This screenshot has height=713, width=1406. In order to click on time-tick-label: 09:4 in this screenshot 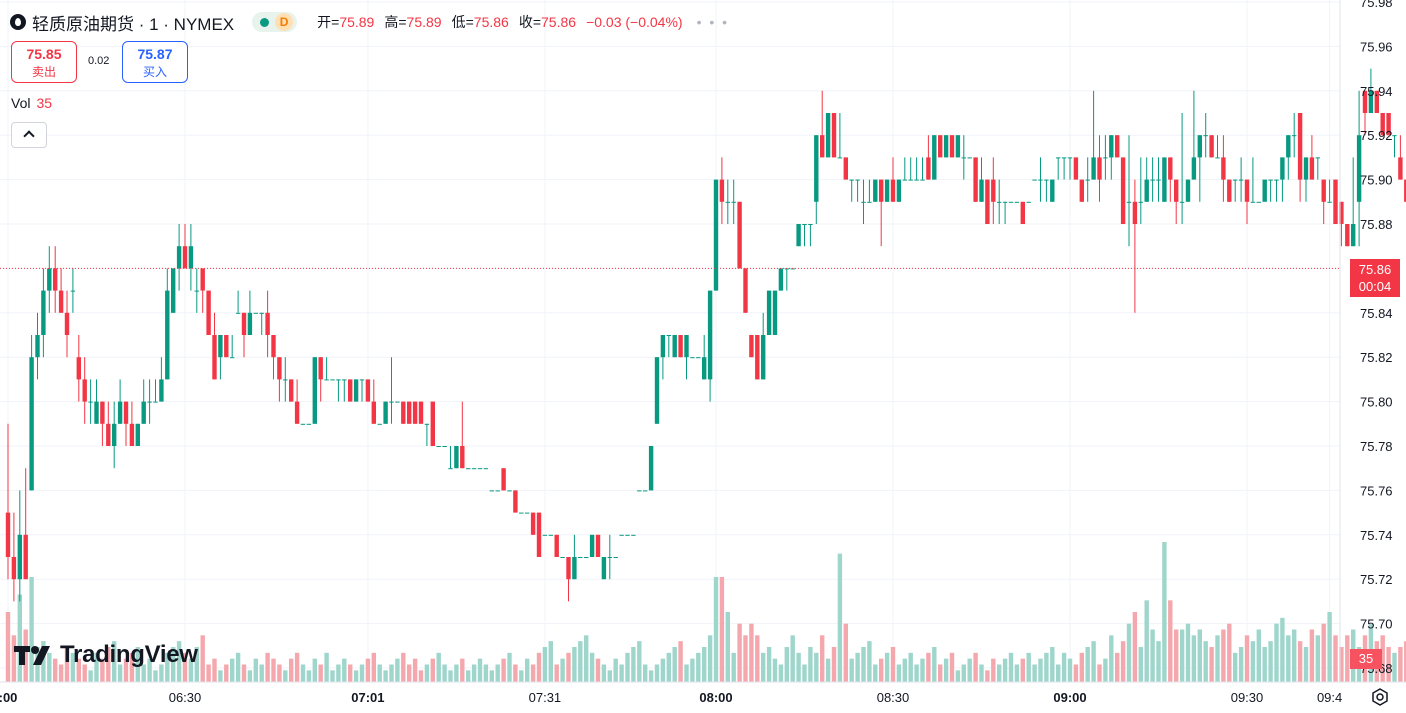, I will do `click(1329, 697)`.